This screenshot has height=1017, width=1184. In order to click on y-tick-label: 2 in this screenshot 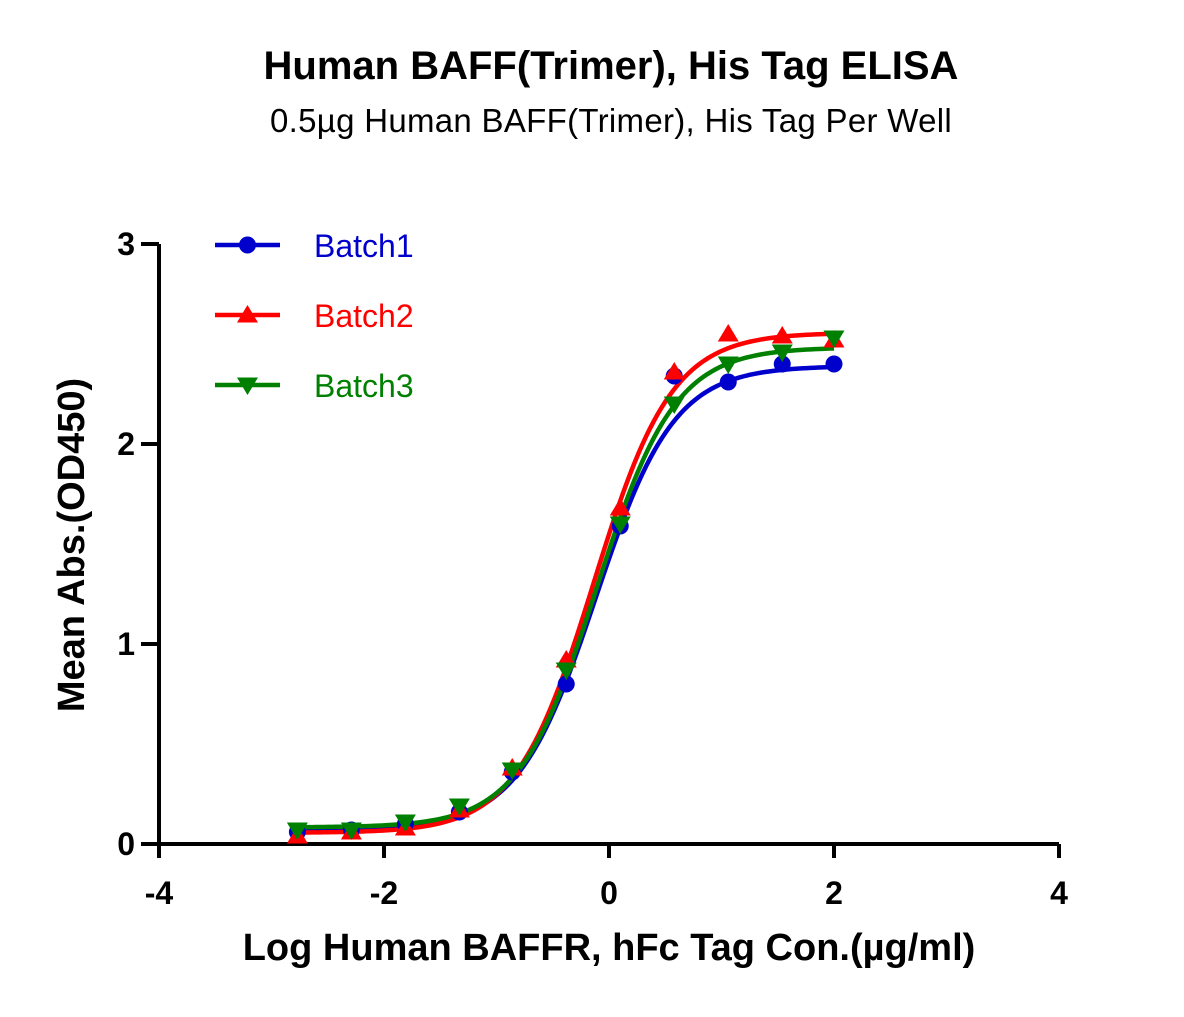, I will do `click(126, 444)`.